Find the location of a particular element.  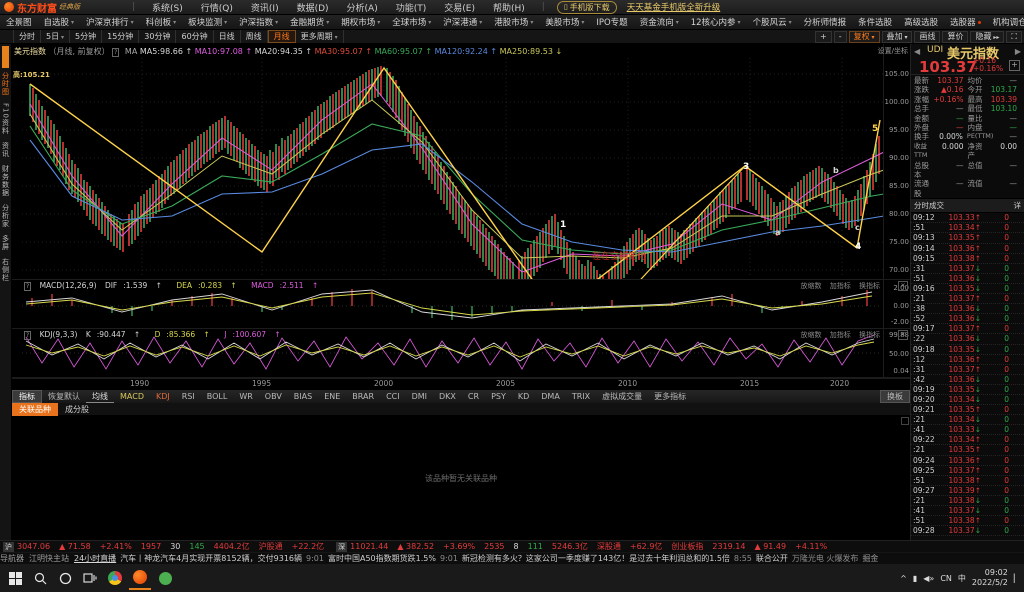

show-desktop-button: ▏ is located at coordinates (1016, 578).